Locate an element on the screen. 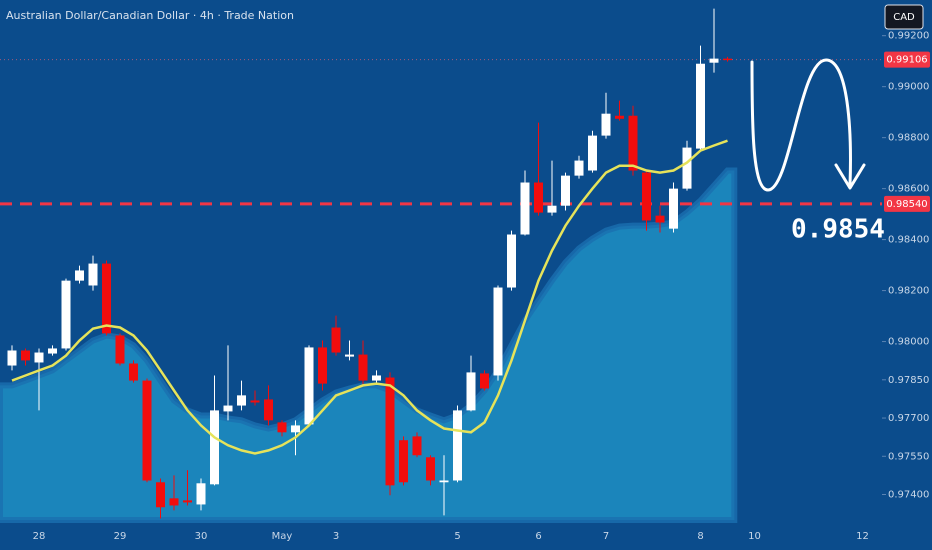  y-tick-label: 0.98400 is located at coordinates (908, 240).